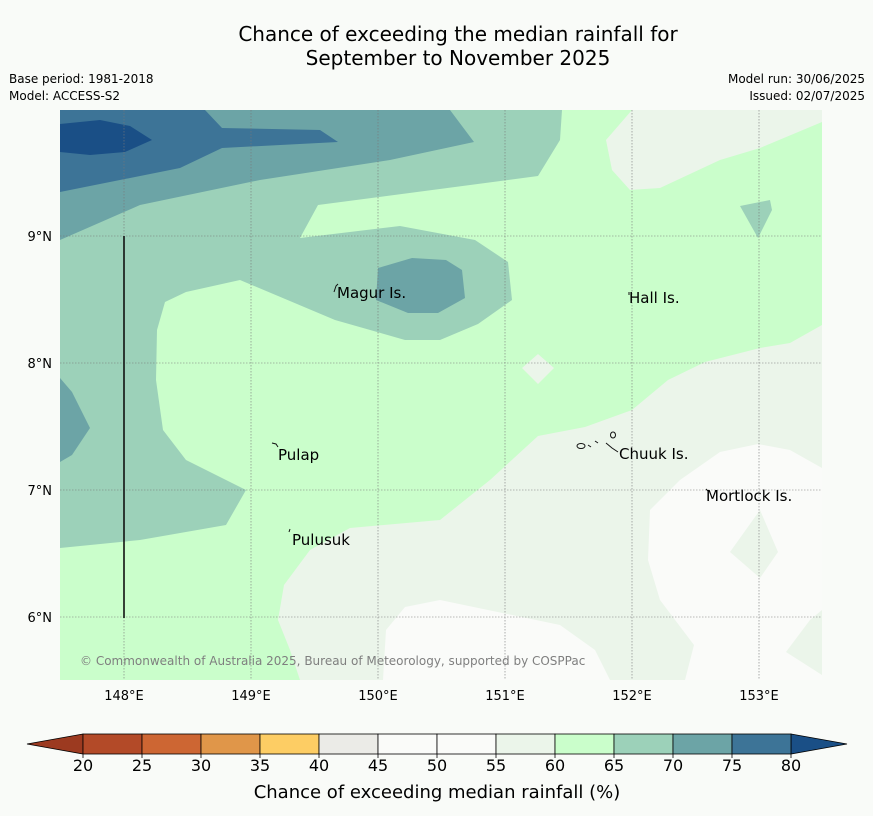  Describe the element at coordinates (319, 765) in the screenshot. I see `colorbar-tick-label: 40` at that location.